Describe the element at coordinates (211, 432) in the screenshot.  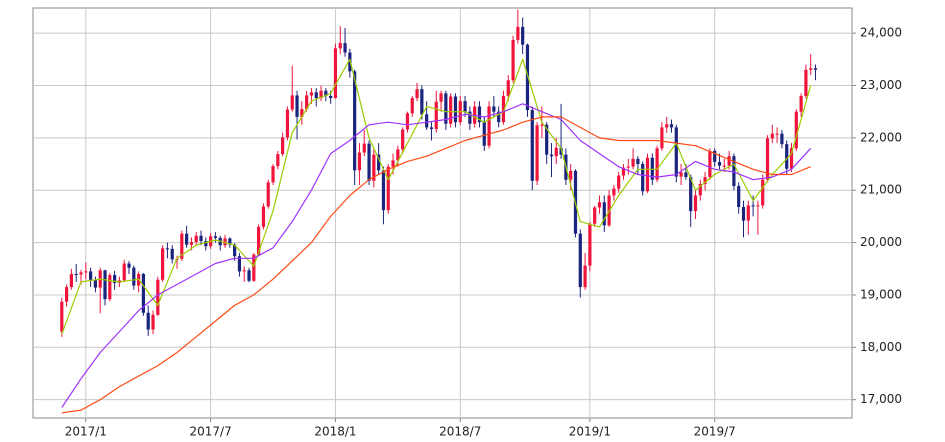
I see `x-tick-label: 2017/7` at that location.